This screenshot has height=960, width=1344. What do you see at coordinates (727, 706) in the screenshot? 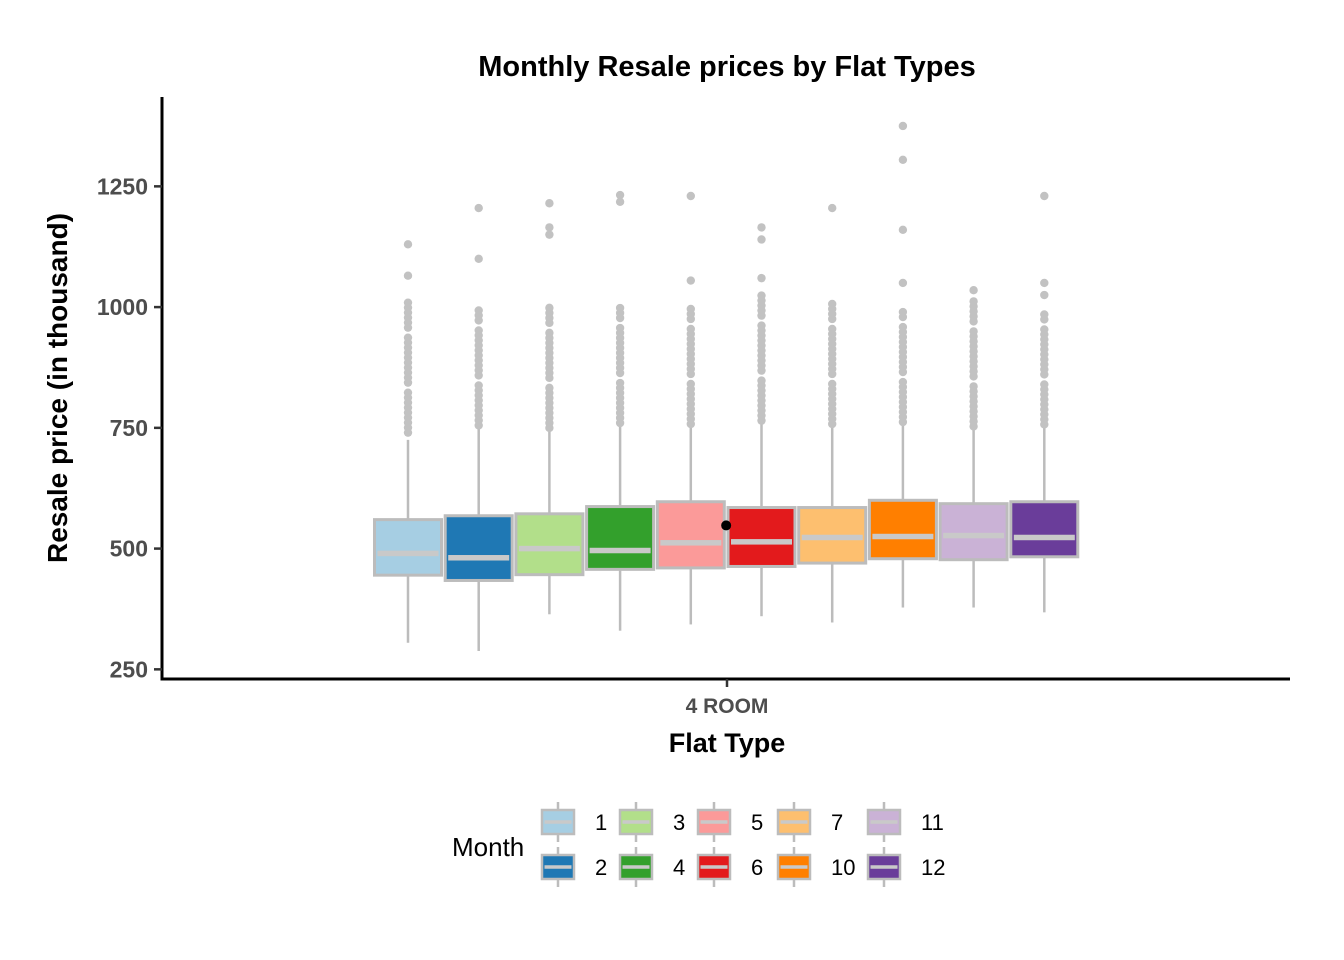
I see `x-tick-label-4room: 4 ROOM` at bounding box center [727, 706].